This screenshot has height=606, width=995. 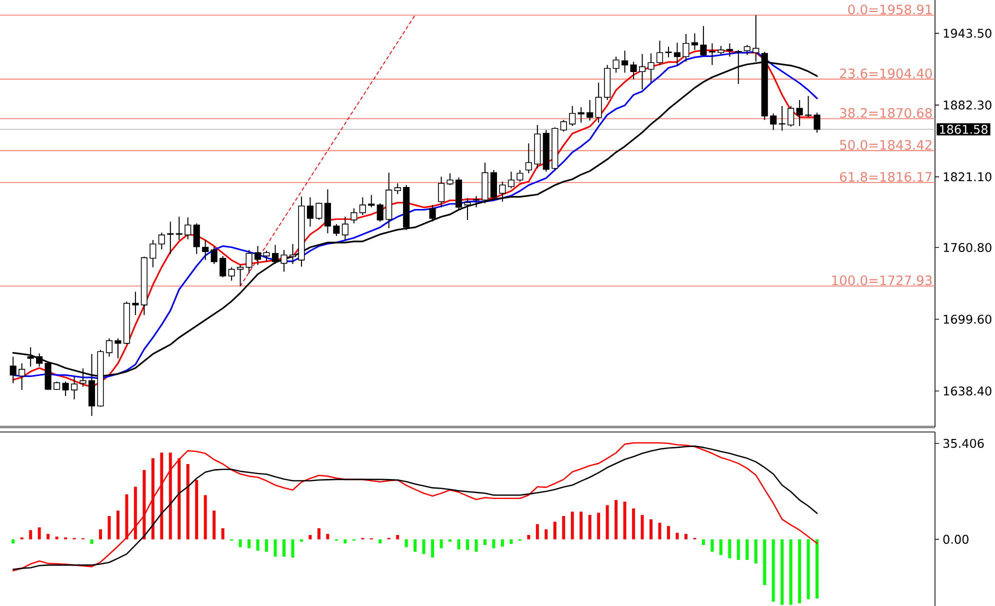 I want to click on y-tick-label: 1821.10, so click(x=968, y=177).